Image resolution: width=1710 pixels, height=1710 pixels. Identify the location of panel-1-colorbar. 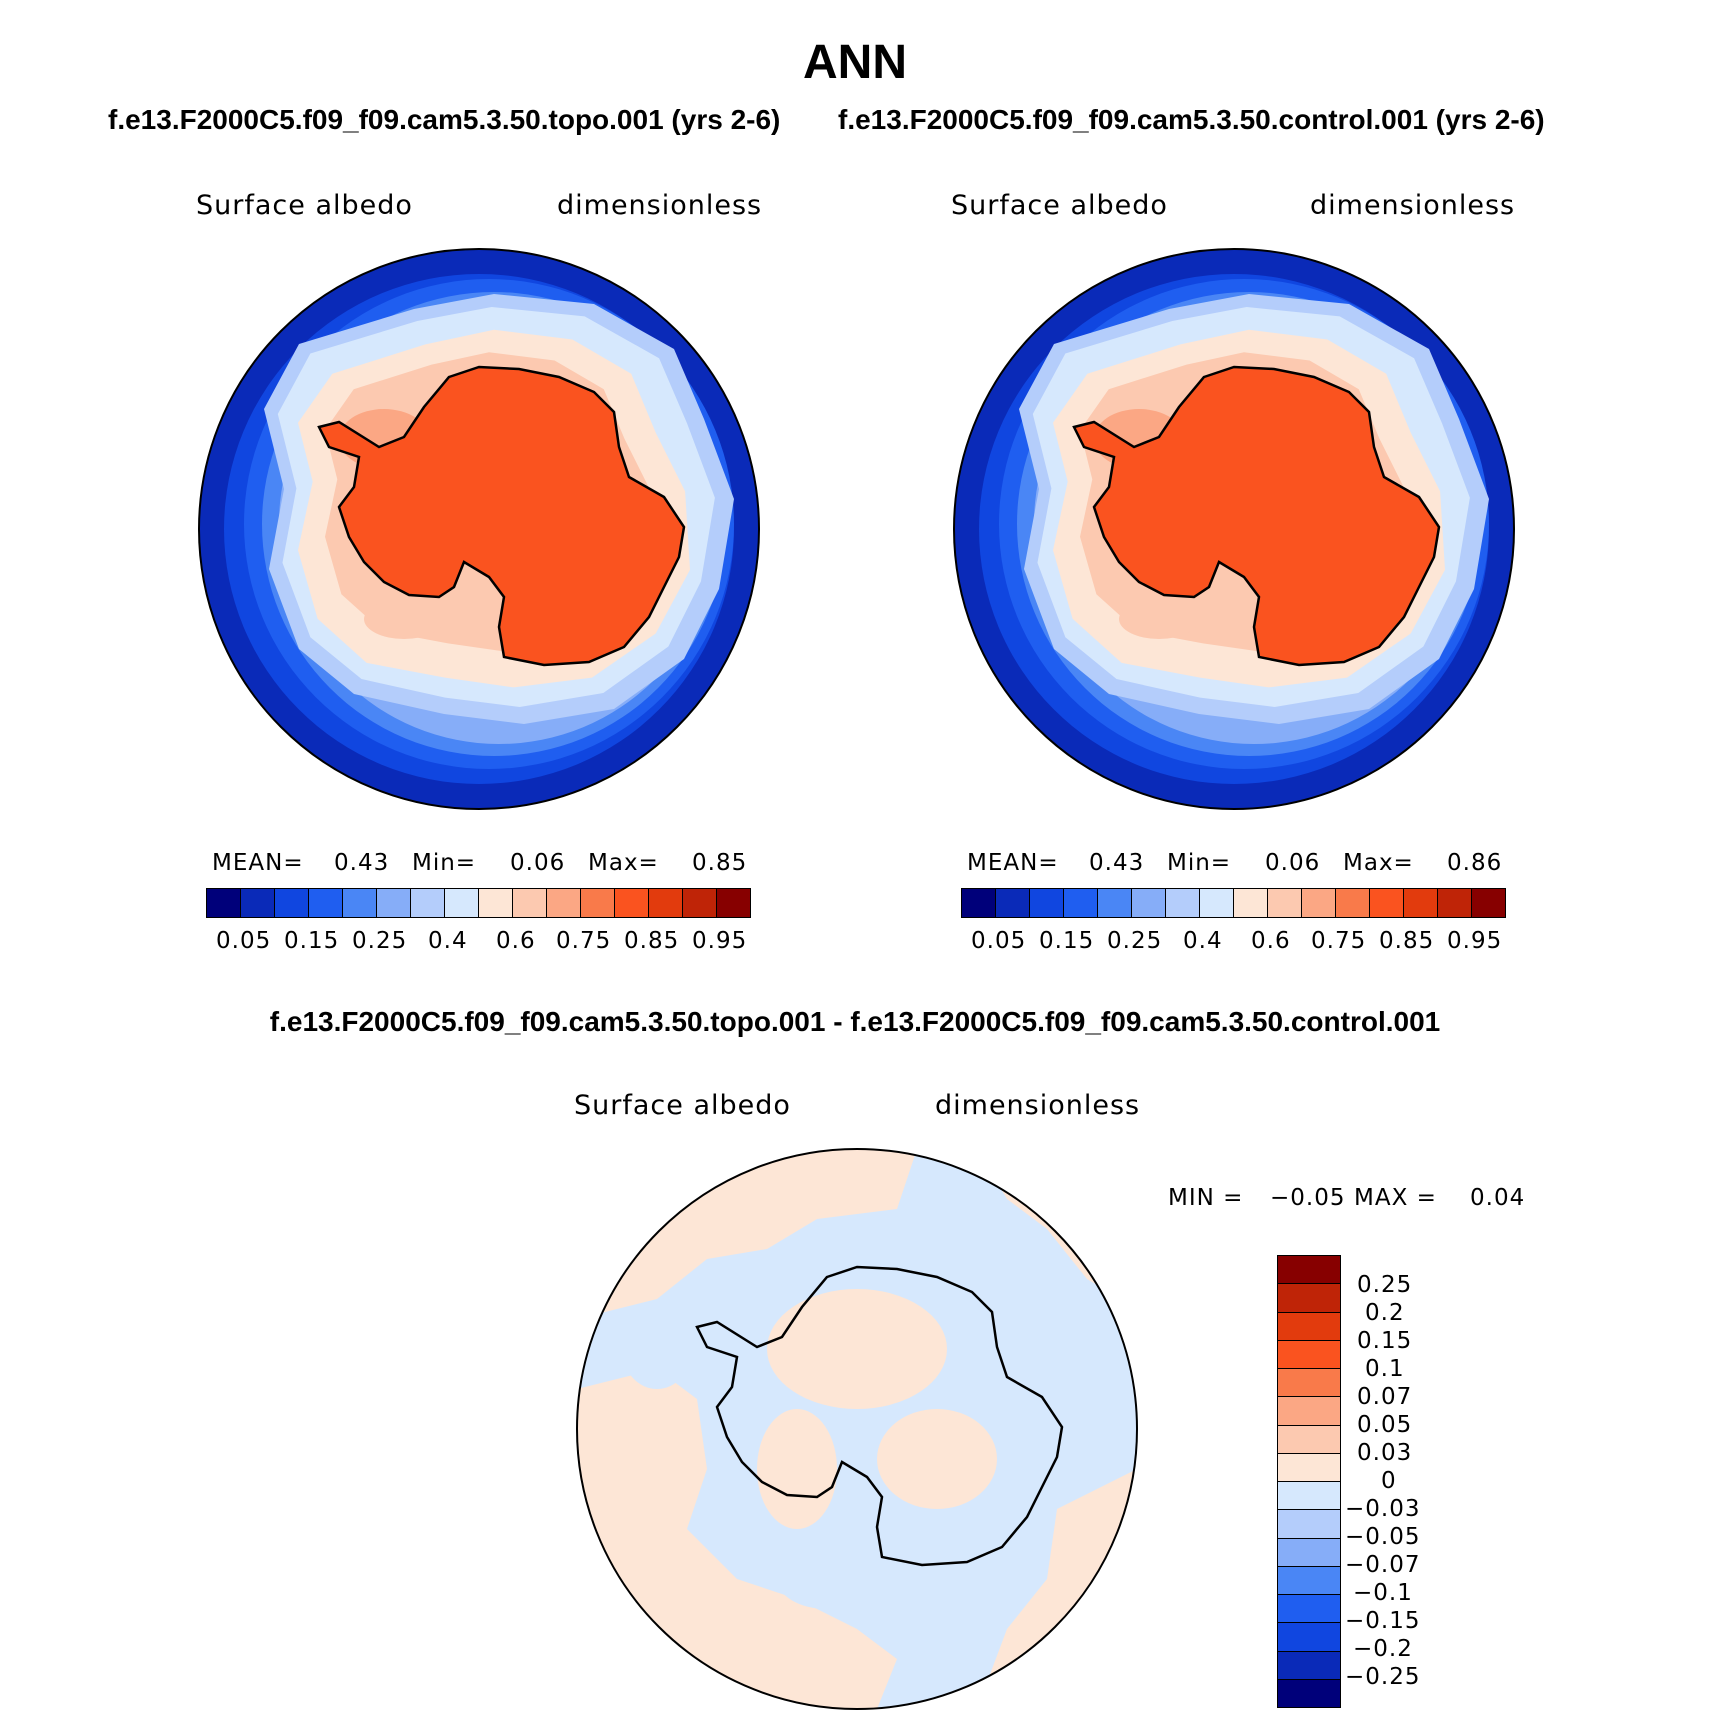
(478, 903).